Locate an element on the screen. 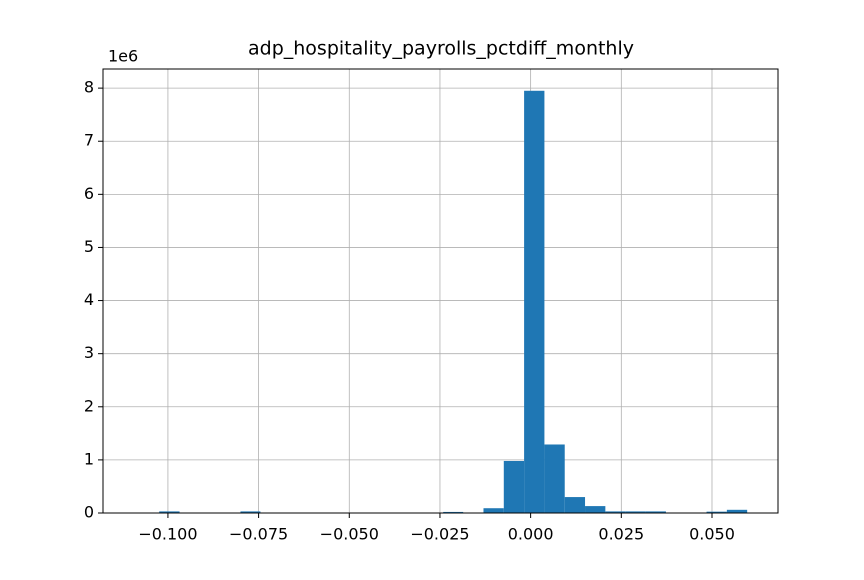  x-tick-label: 0.000 is located at coordinates (531, 534).